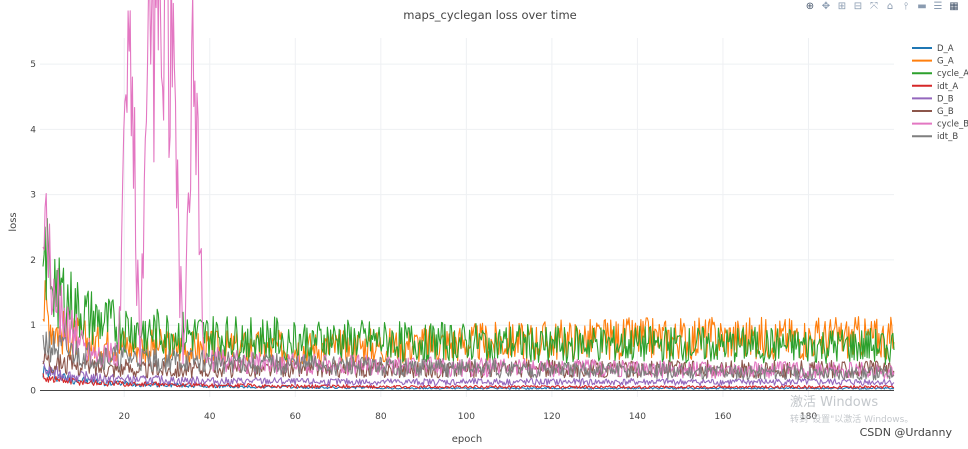 This screenshot has width=968, height=449. Describe the element at coordinates (125, 417) in the screenshot. I see `x-tick-label: 20` at that location.